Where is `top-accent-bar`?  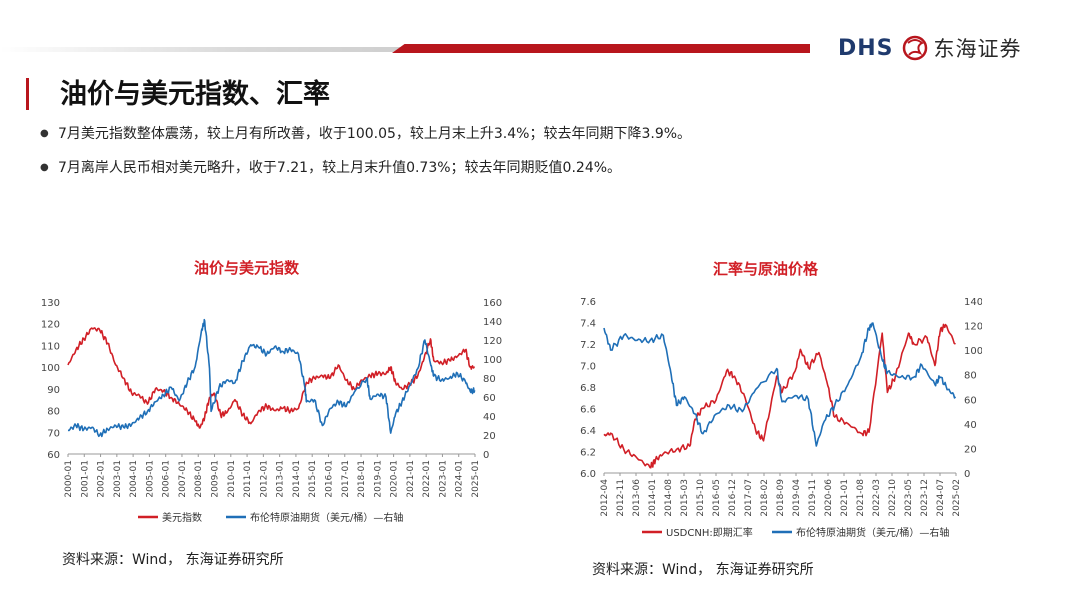 top-accent-bar is located at coordinates (405, 48).